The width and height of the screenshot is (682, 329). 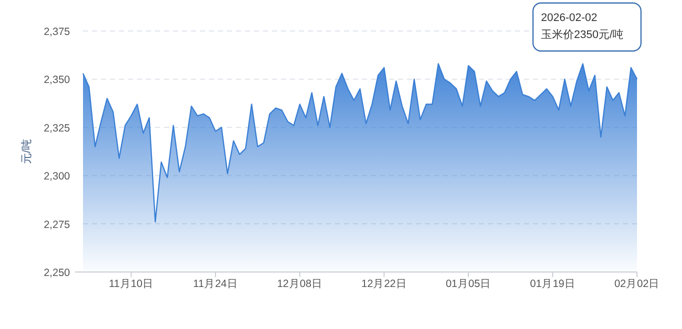 I want to click on y-tick-label: 2,300, so click(x=57, y=176).